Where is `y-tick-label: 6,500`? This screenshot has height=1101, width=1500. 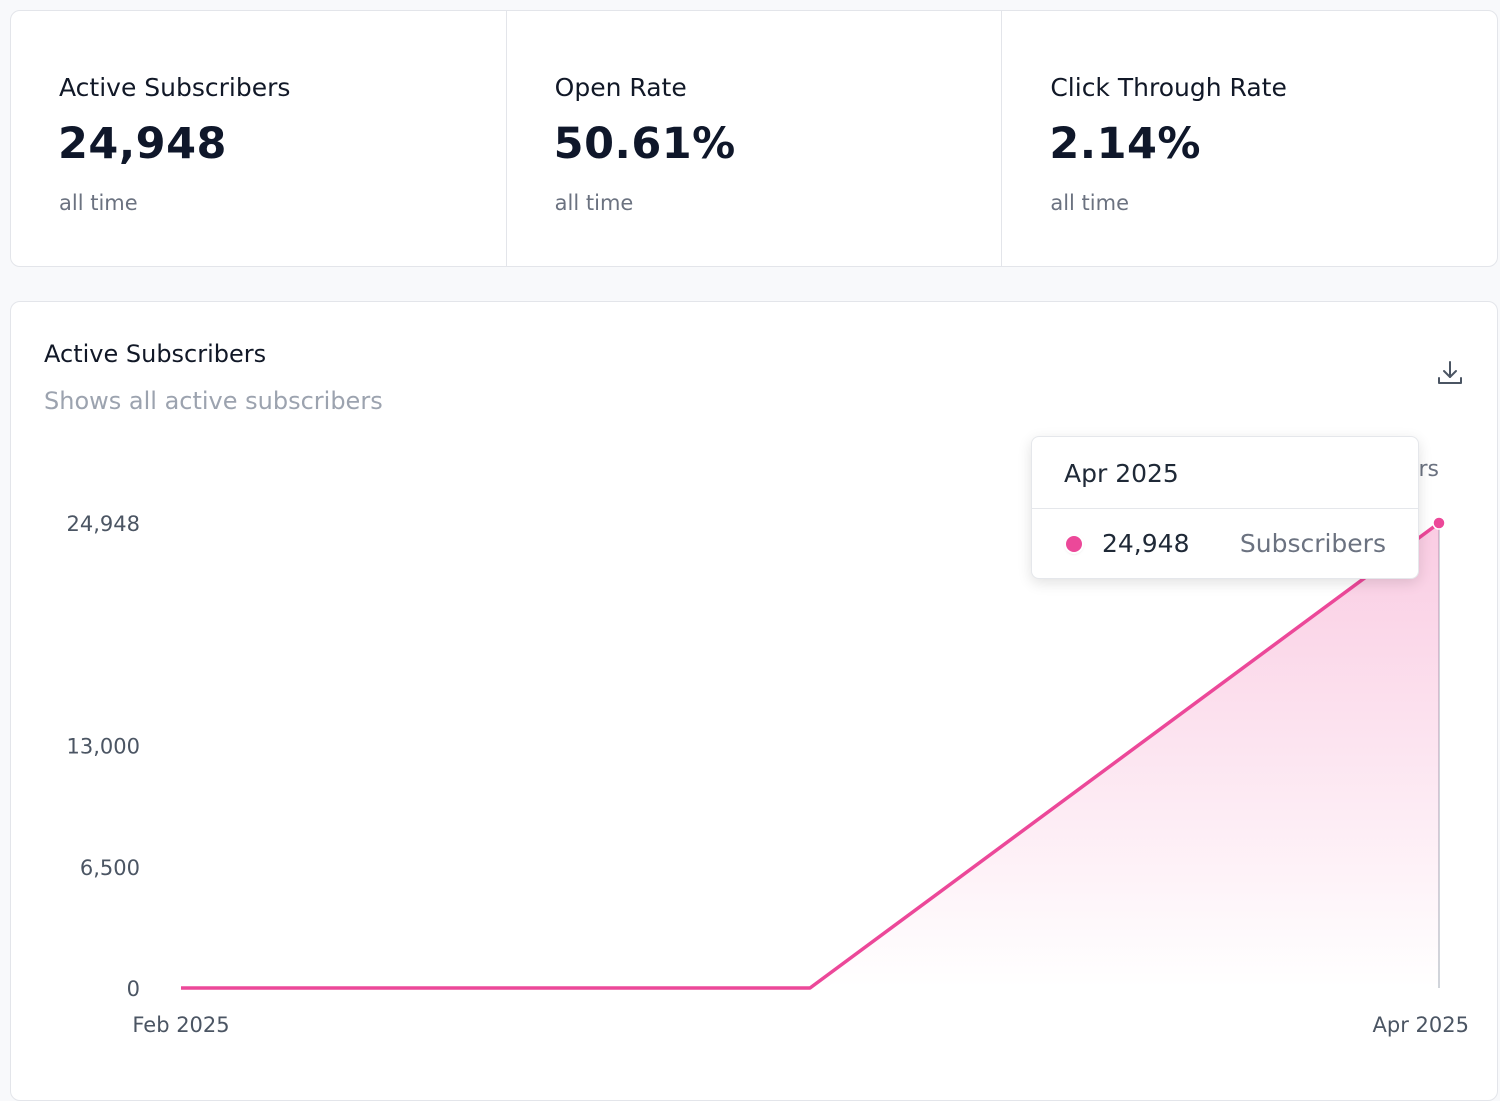 y-tick-label: 6,500 is located at coordinates (110, 868).